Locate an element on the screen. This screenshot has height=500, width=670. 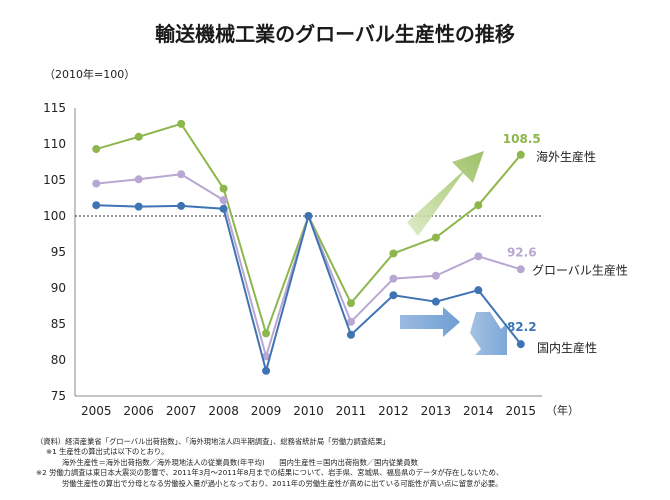
series-name-label: グローバル生産性 is located at coordinates (580, 269).